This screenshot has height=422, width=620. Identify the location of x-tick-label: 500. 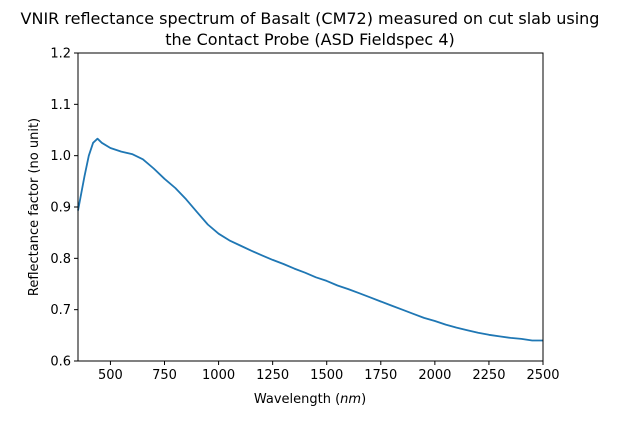
(110, 375).